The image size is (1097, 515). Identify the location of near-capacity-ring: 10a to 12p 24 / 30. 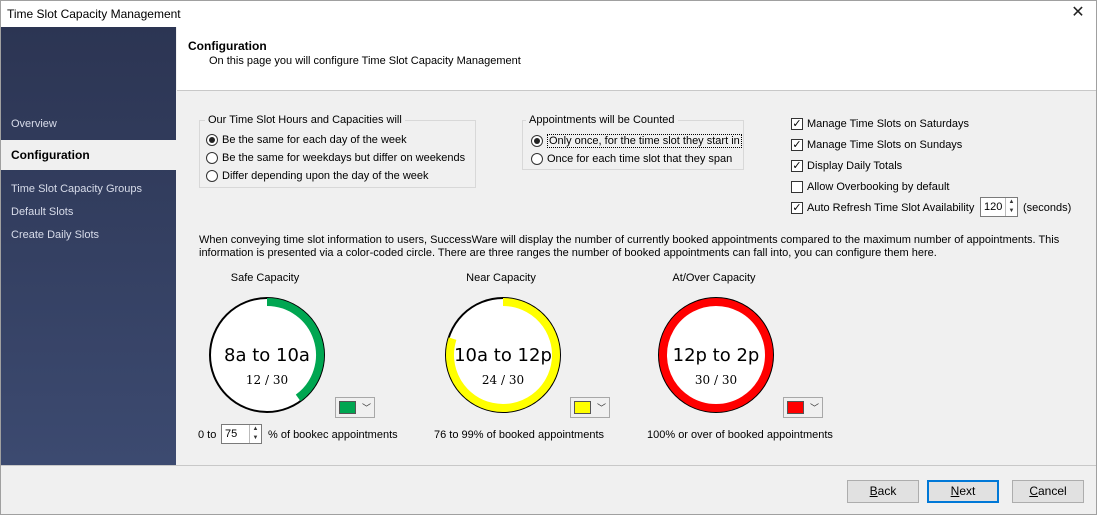
(503, 355).